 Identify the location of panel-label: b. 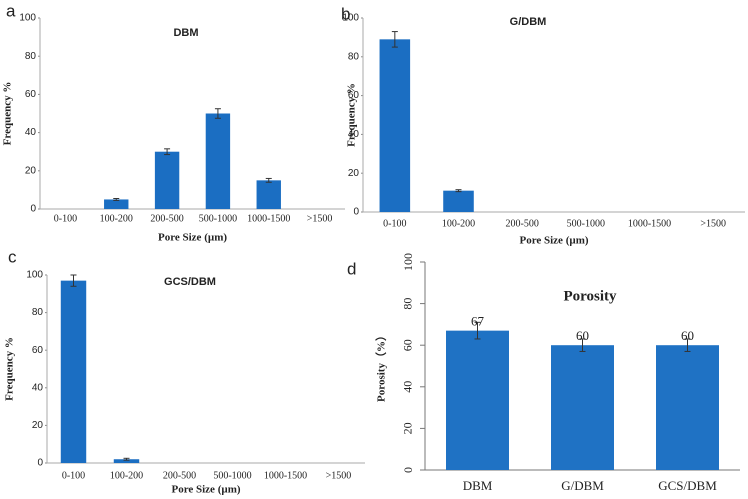
(345, 13).